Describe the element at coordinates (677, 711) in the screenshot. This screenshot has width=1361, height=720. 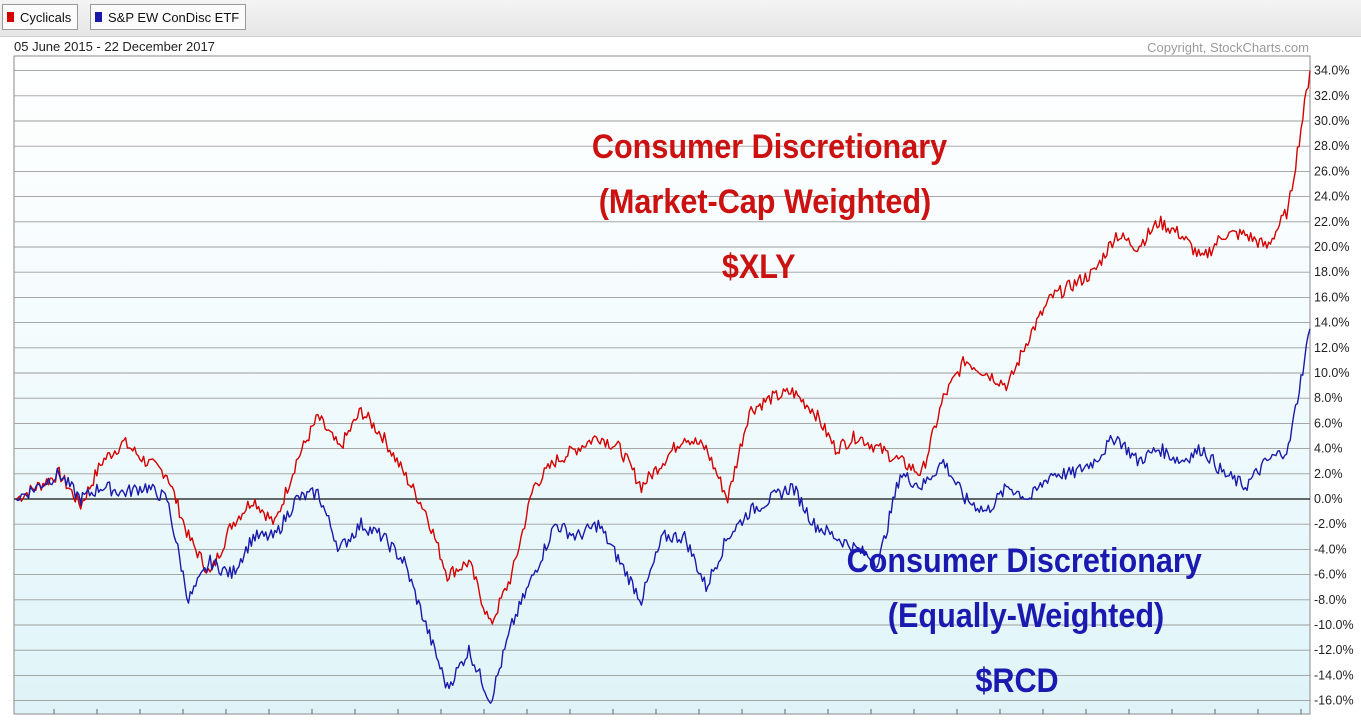
I see `x-ticks` at that location.